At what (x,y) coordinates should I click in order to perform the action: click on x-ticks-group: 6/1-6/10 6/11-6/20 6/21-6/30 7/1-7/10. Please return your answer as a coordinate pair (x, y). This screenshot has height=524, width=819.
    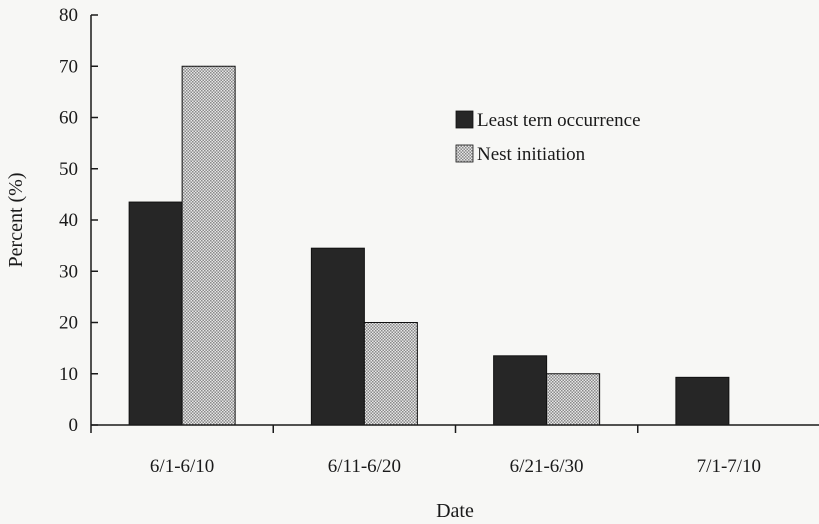
    Looking at the image, I should click on (425, 451).